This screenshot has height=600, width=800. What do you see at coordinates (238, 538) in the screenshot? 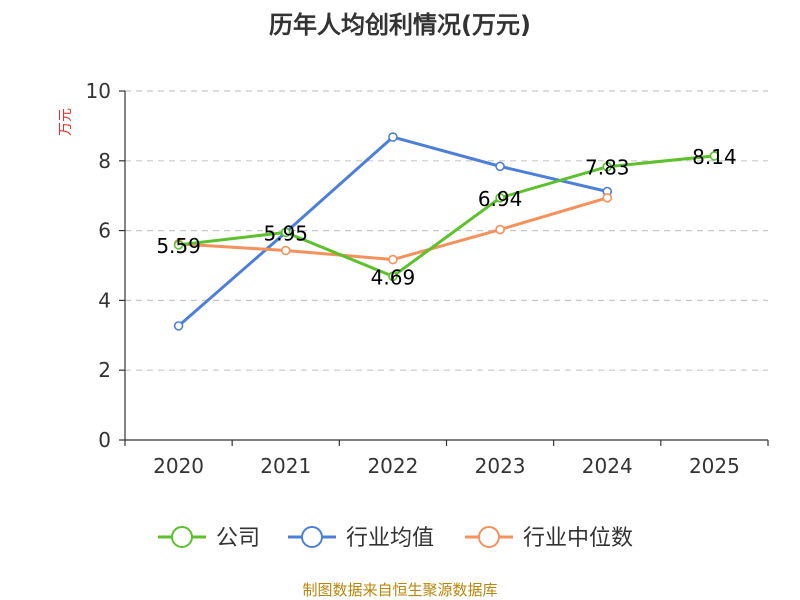
I see `legend-label: 公司` at bounding box center [238, 538].